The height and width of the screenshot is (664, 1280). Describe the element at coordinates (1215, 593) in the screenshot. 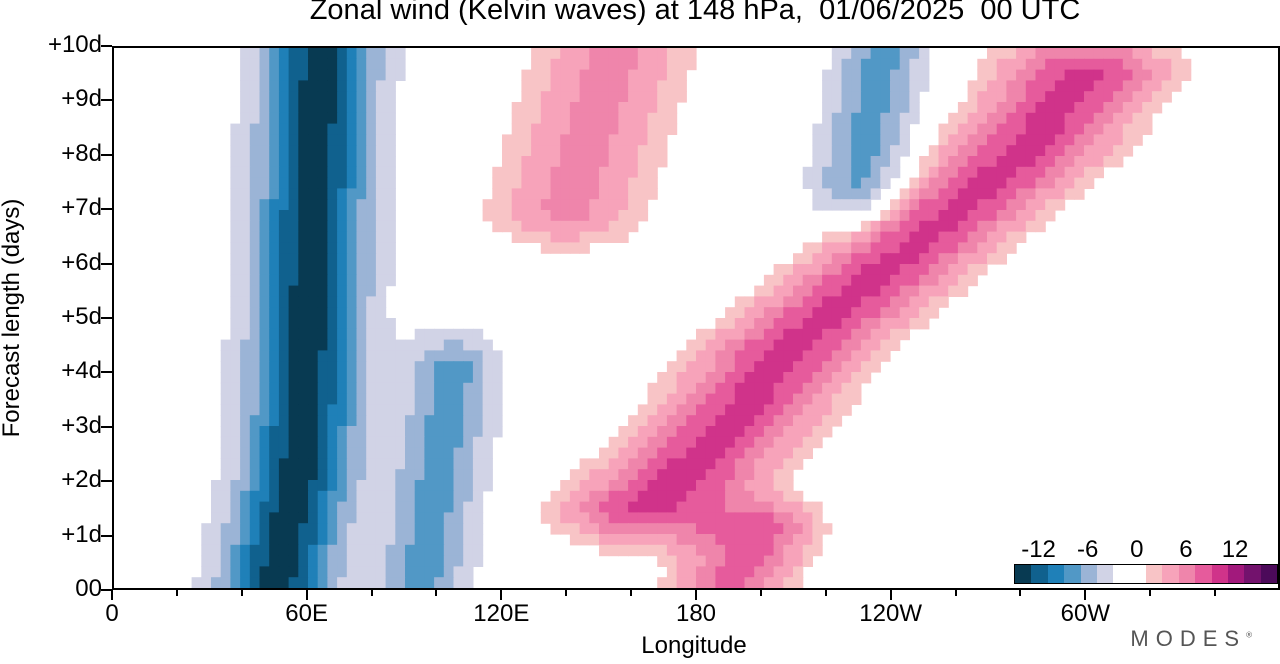

I see `x-tick-mark` at that location.